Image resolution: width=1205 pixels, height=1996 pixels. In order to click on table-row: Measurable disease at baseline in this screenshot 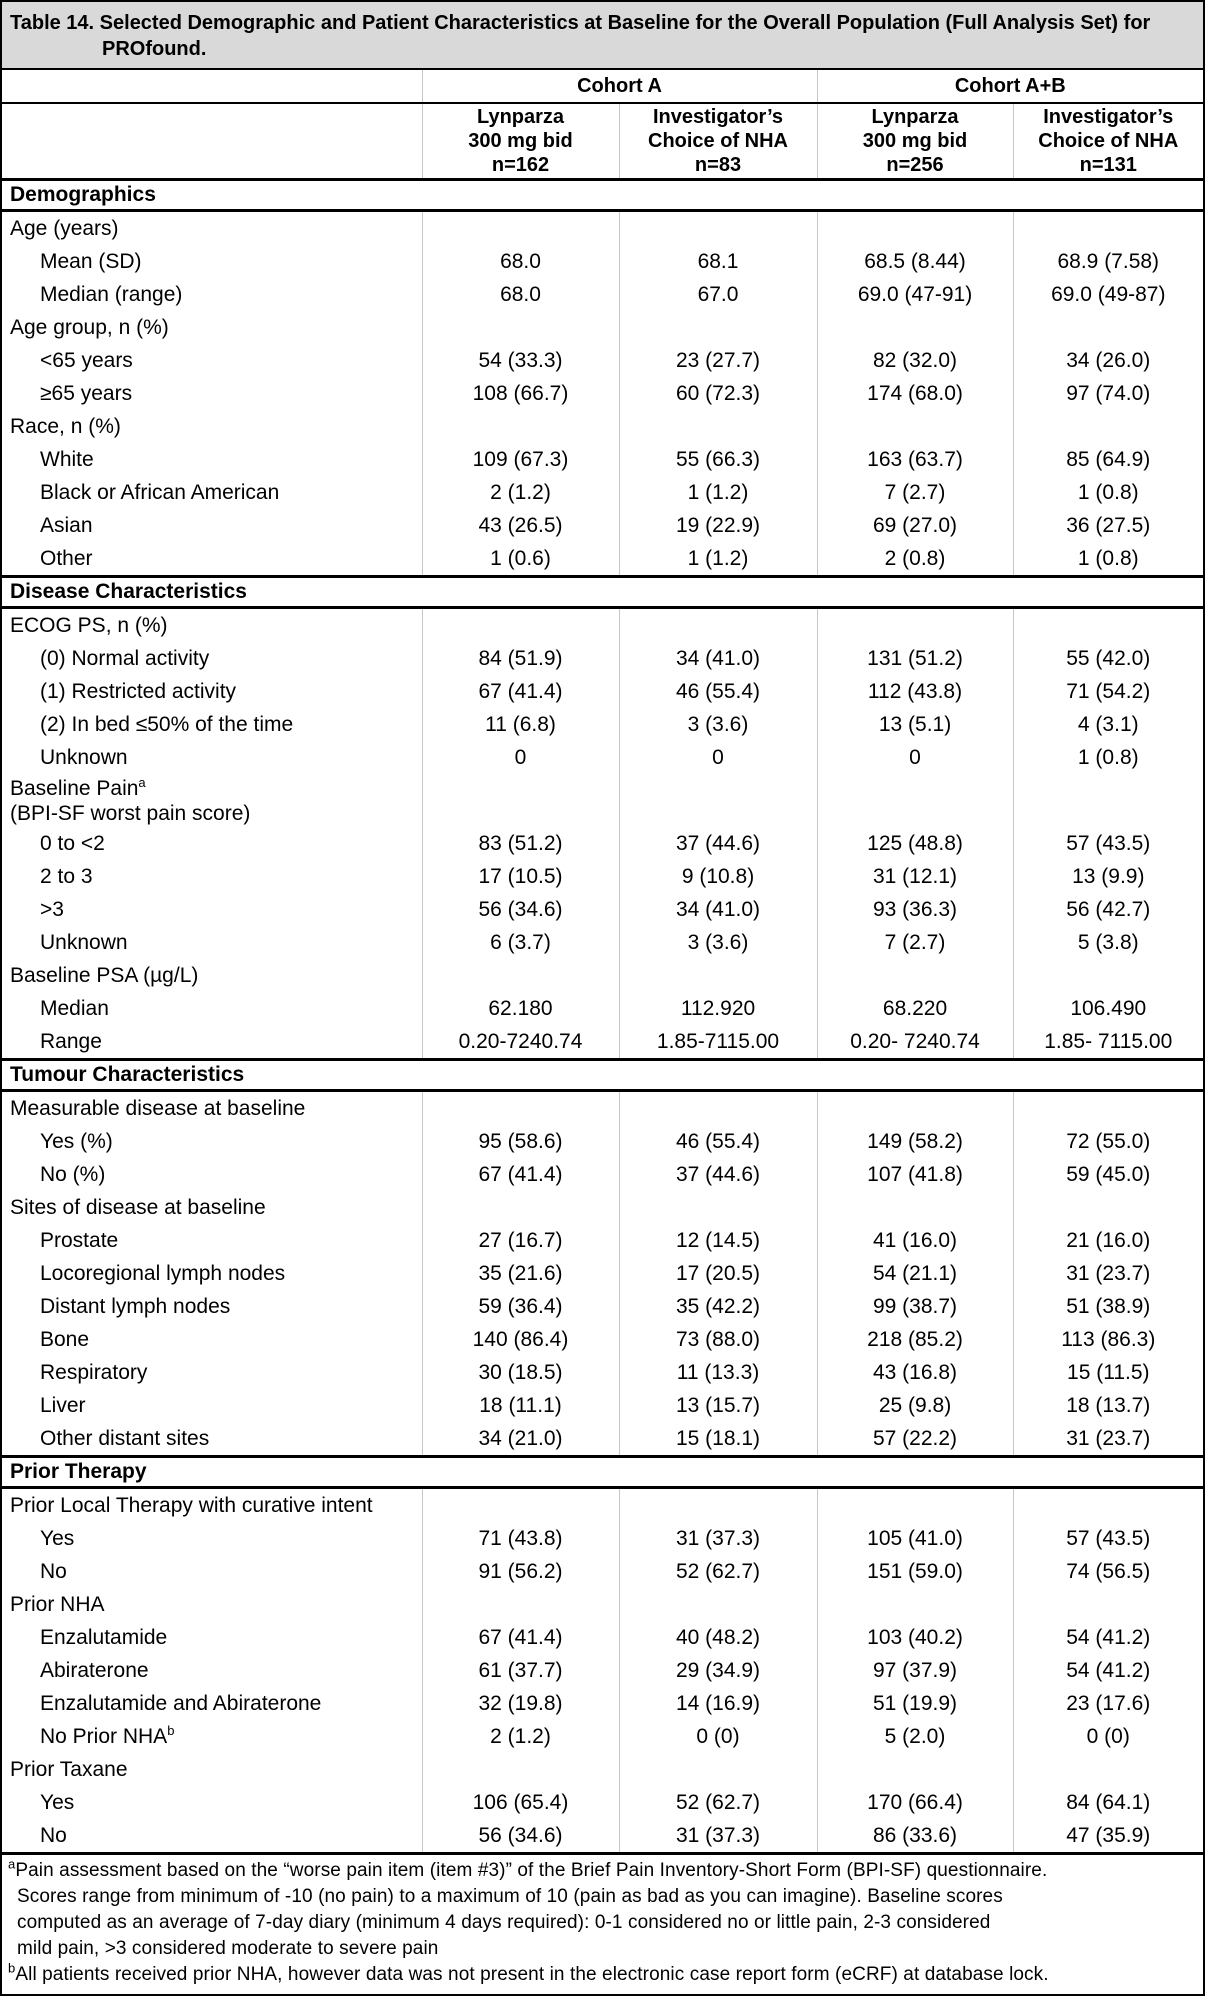, I will do `click(602, 1107)`.